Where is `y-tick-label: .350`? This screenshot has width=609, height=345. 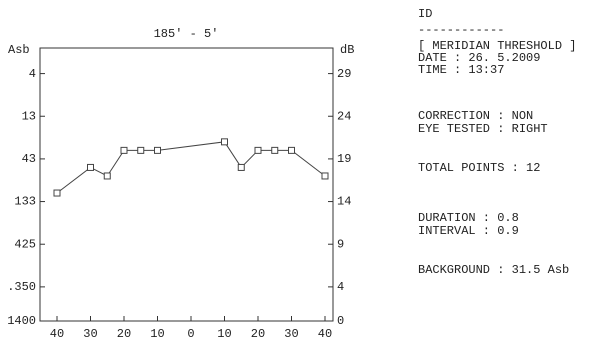
y-tick-label: .350 is located at coordinates (21, 287).